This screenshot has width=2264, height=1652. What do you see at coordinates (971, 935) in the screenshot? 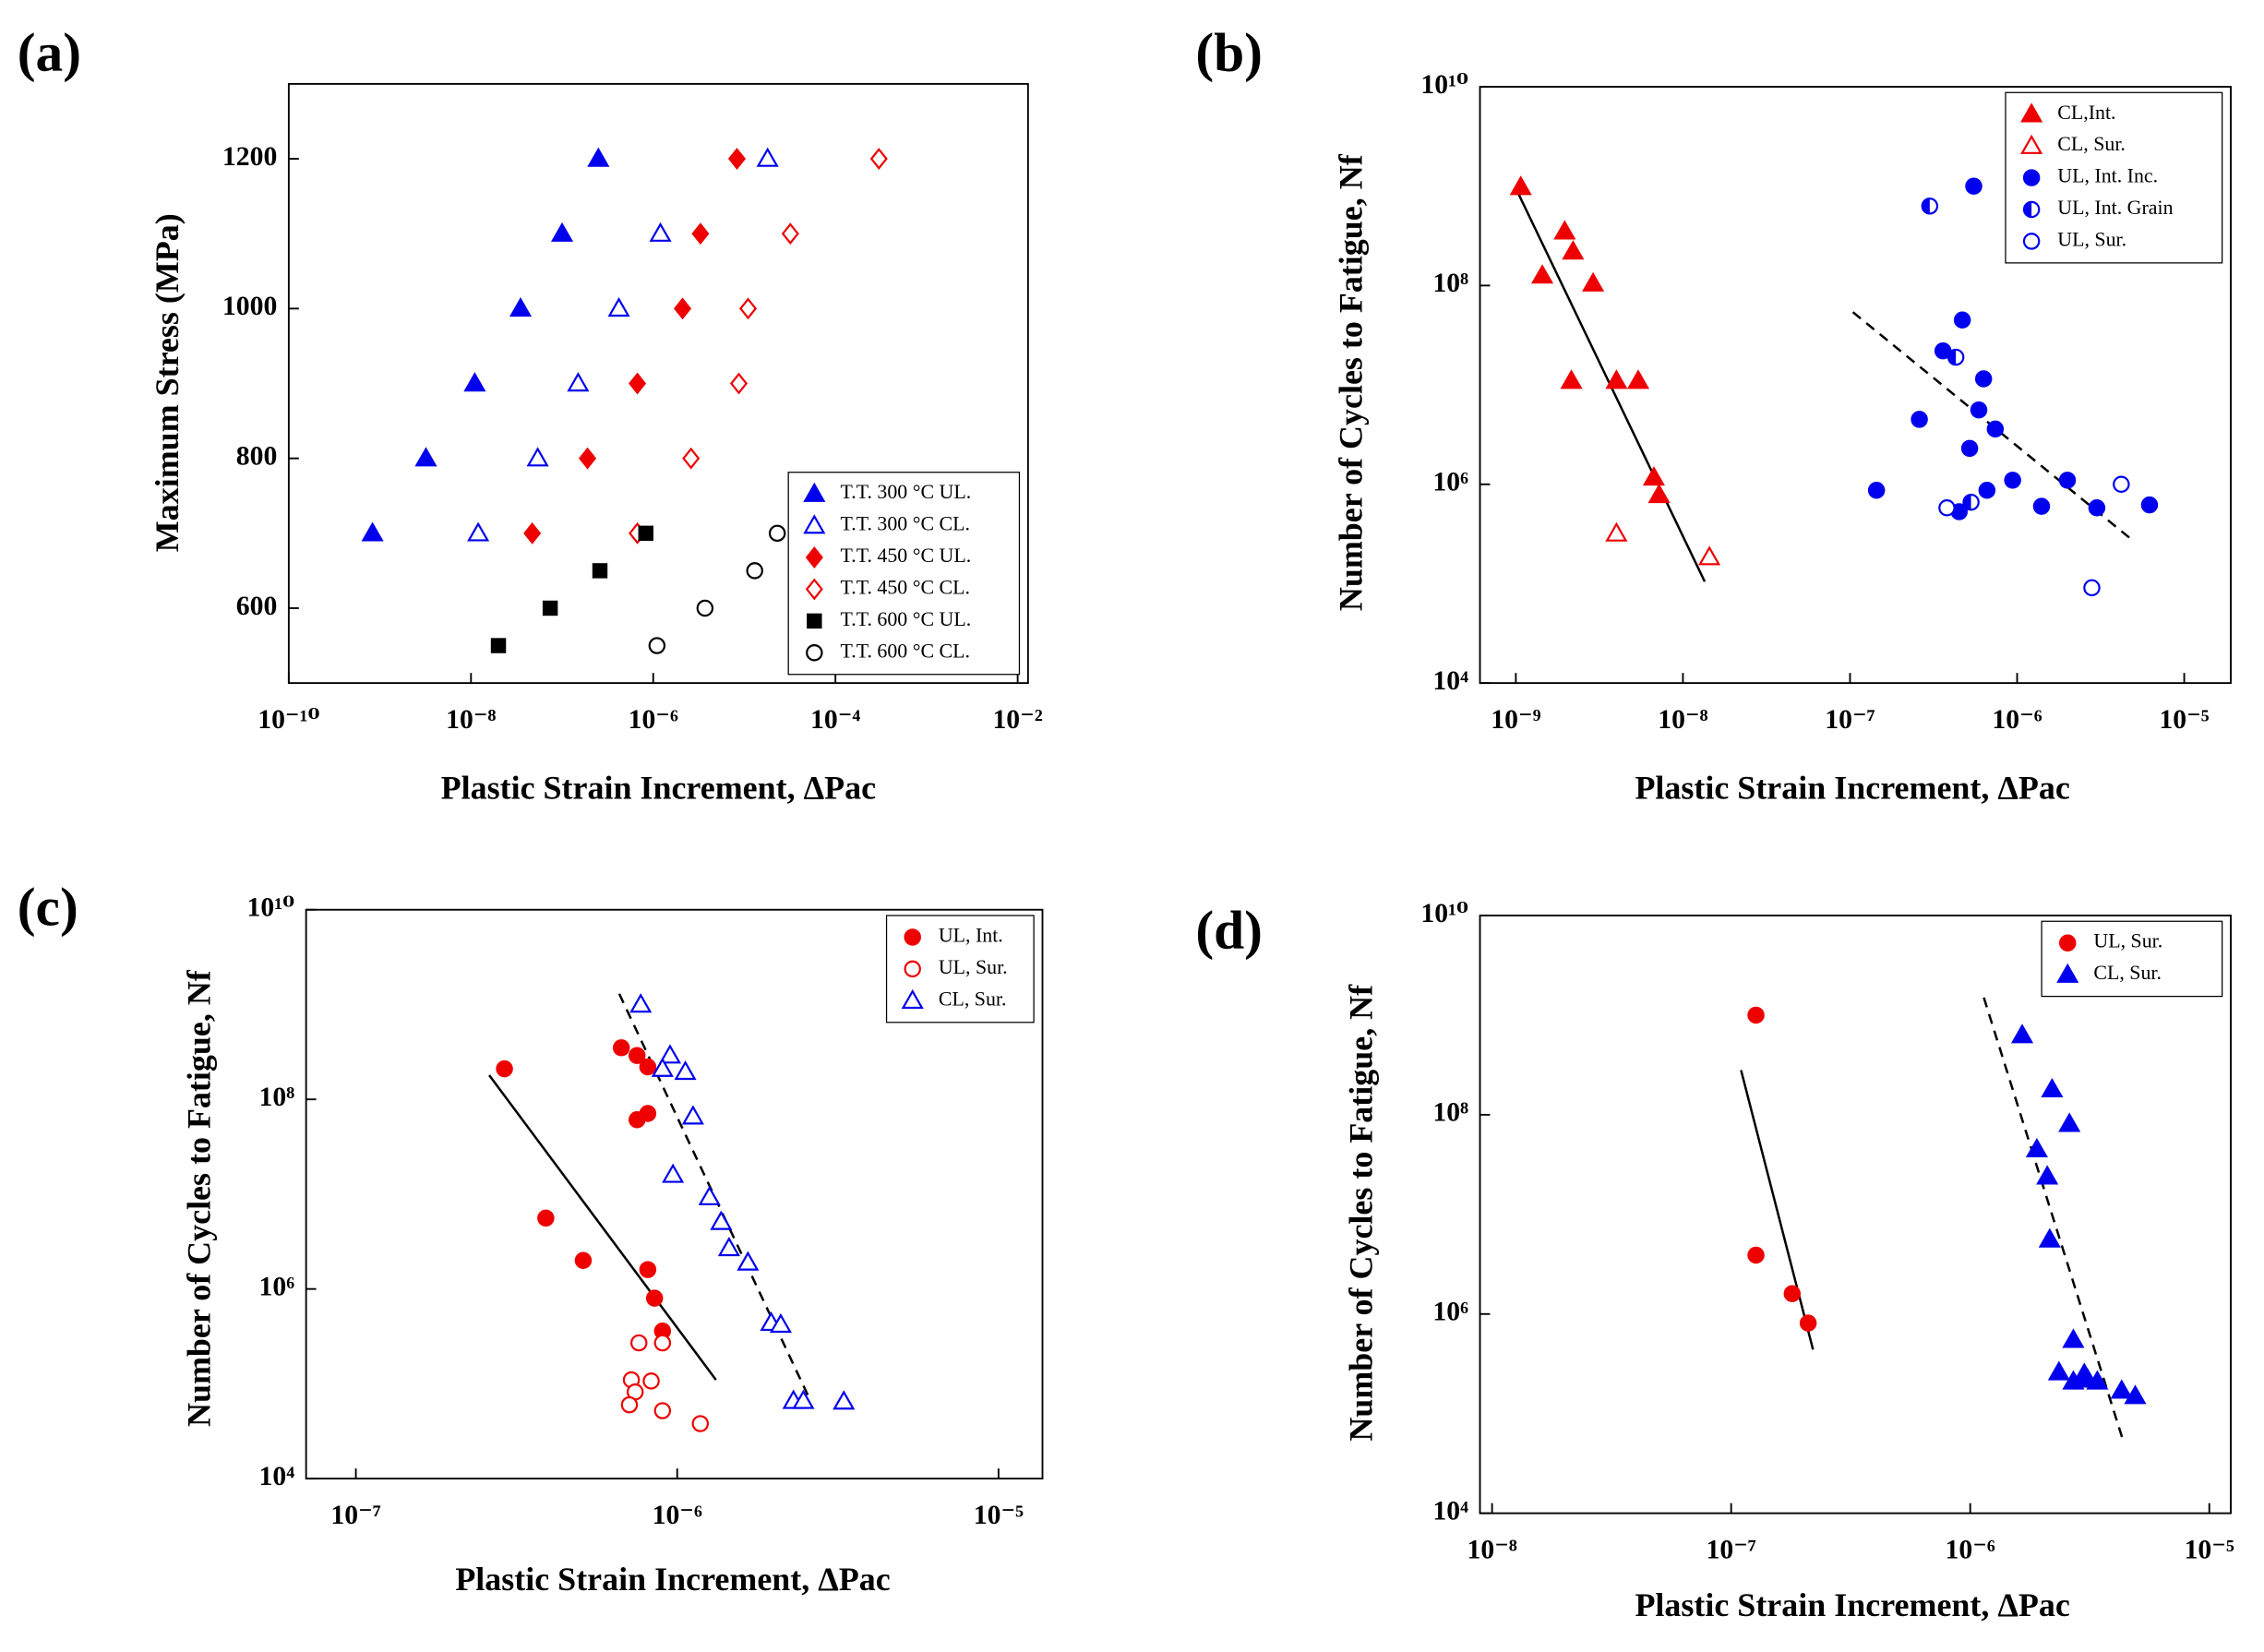
I see `legend-label: UL, Int.` at bounding box center [971, 935].